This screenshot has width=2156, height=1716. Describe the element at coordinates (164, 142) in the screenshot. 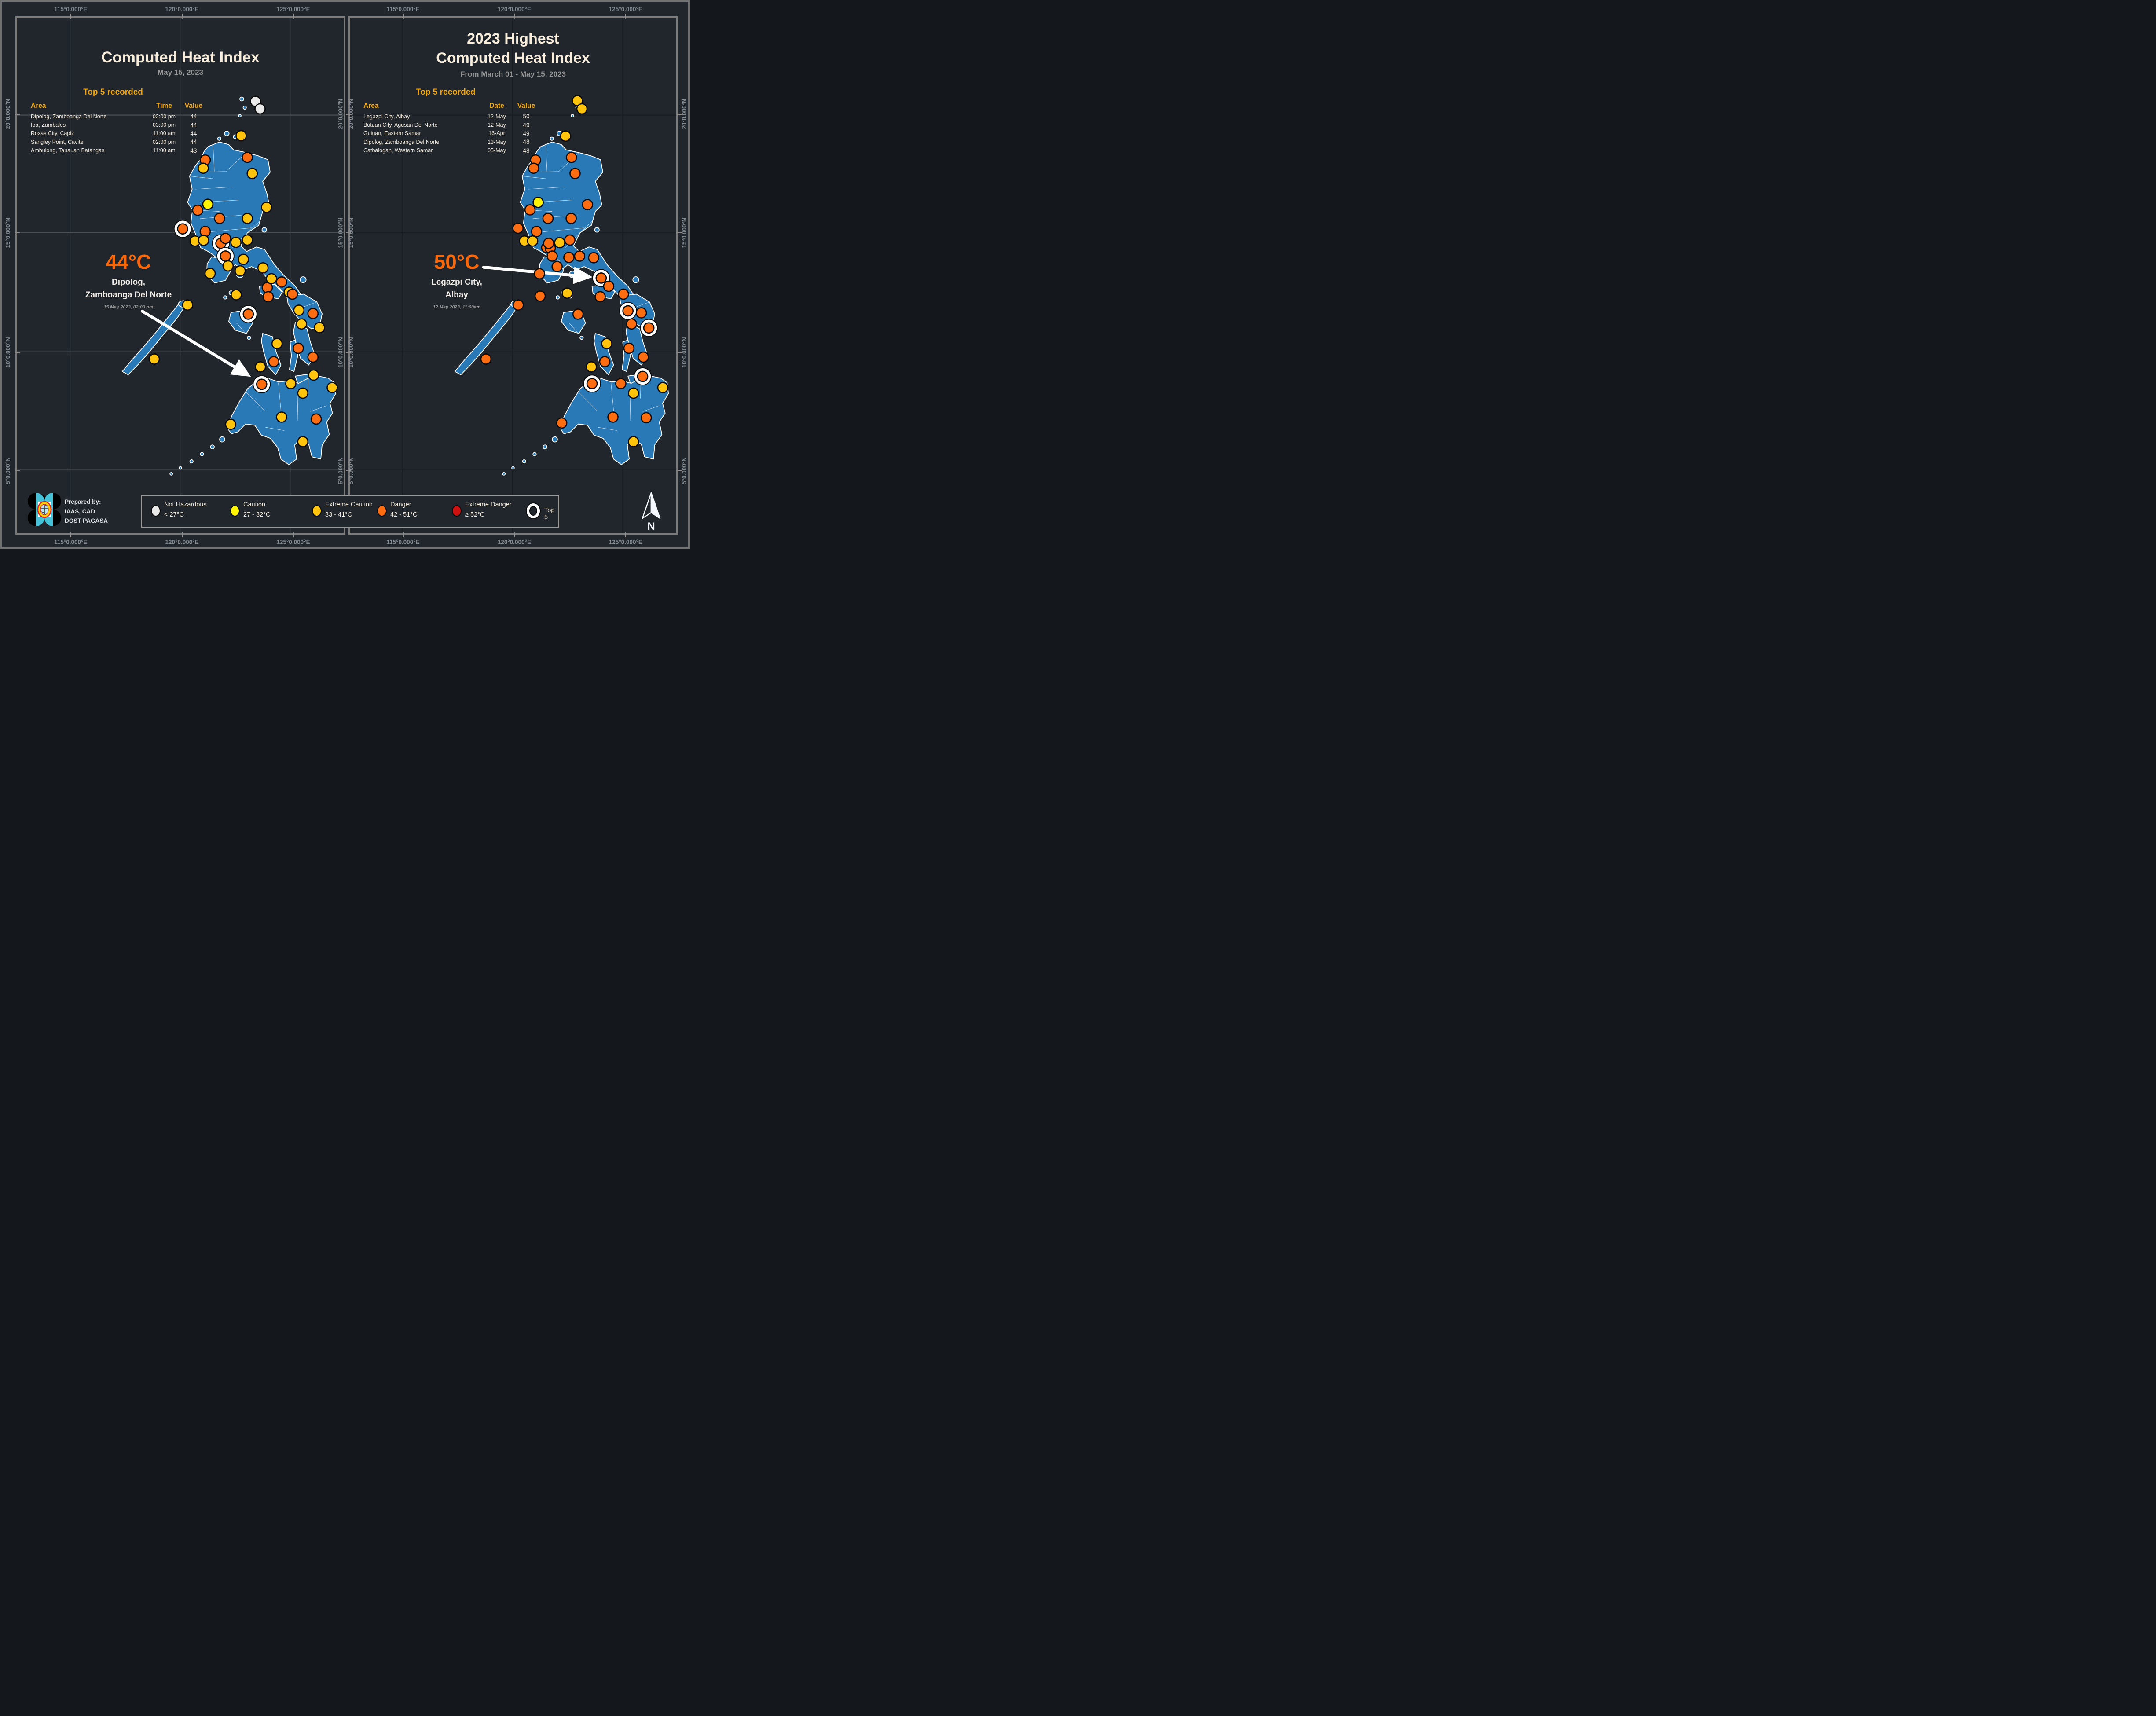

I see `top5-cell-time: 02:00 pm` at that location.